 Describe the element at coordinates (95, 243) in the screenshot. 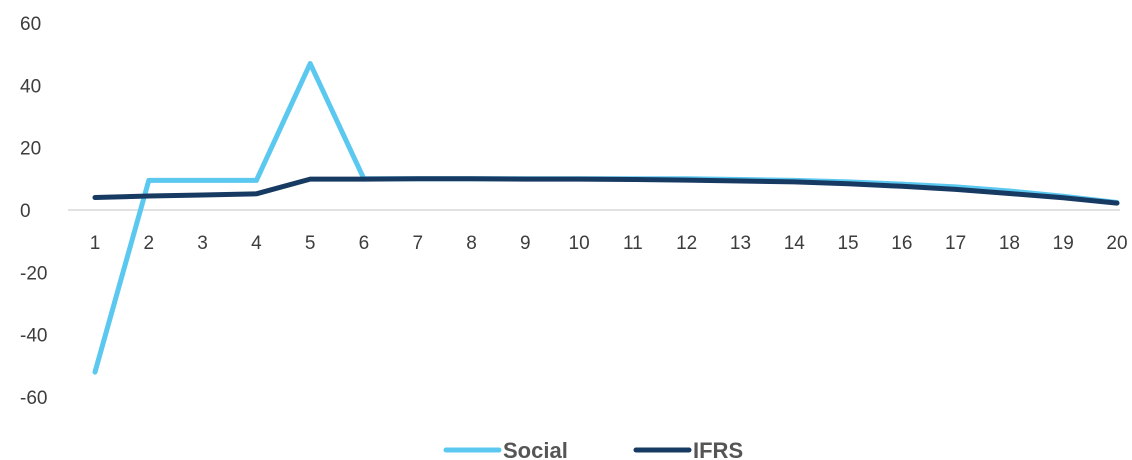

I see `x-tick-label: 1` at that location.